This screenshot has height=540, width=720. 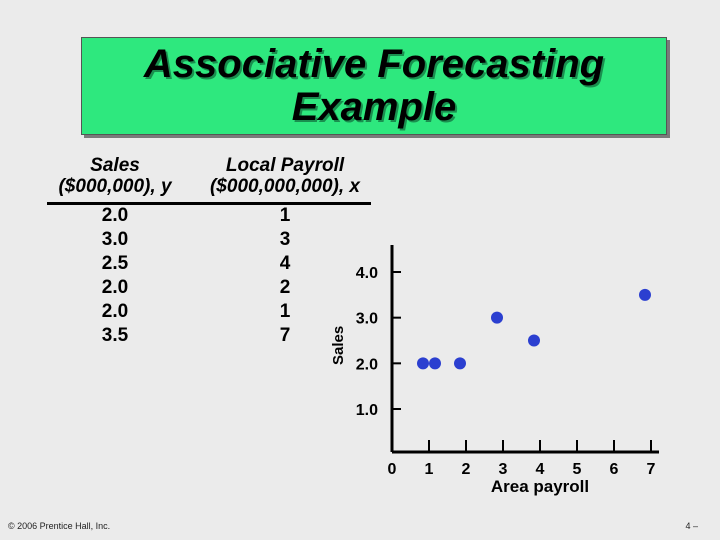 I want to click on payroll-column-values: 1 3 4 2 1 7, so click(x=285, y=276).